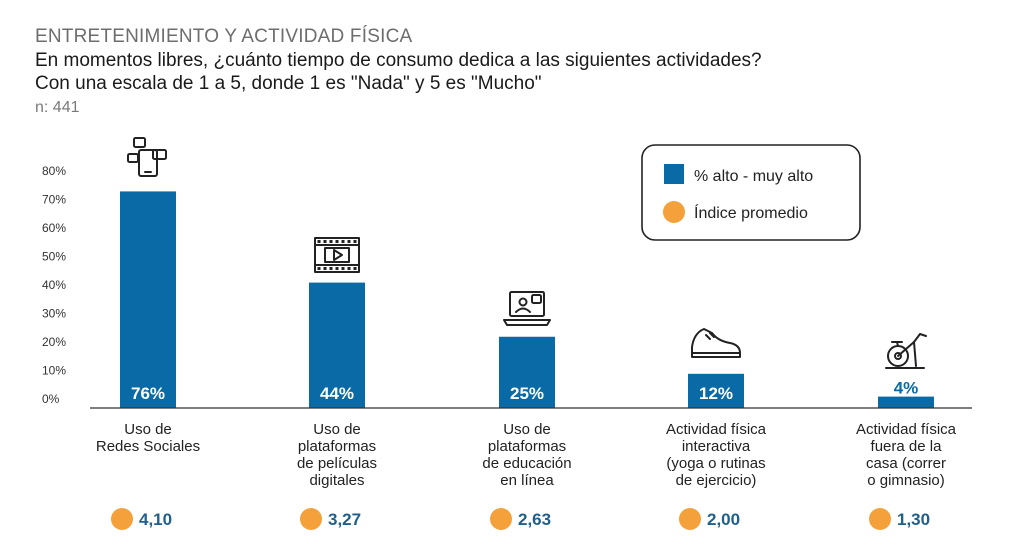  I want to click on exercise-bike-icon, so click(906, 351).